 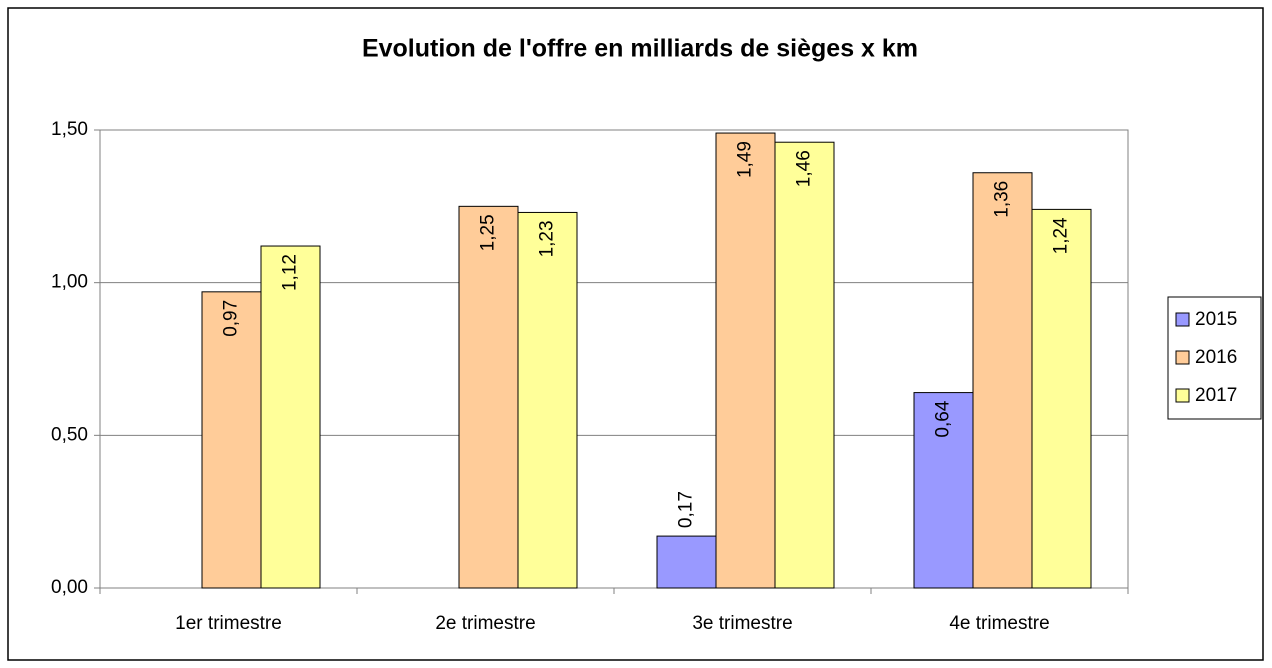 I want to click on legend-label: 2015, so click(x=1216, y=319).